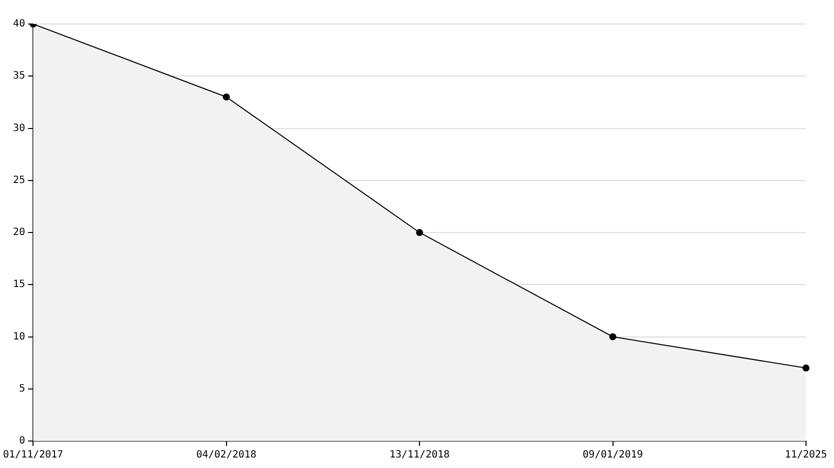 This screenshot has width=834, height=468. What do you see at coordinates (226, 455) in the screenshot?
I see `x-tick-label: 04/02/2018` at bounding box center [226, 455].